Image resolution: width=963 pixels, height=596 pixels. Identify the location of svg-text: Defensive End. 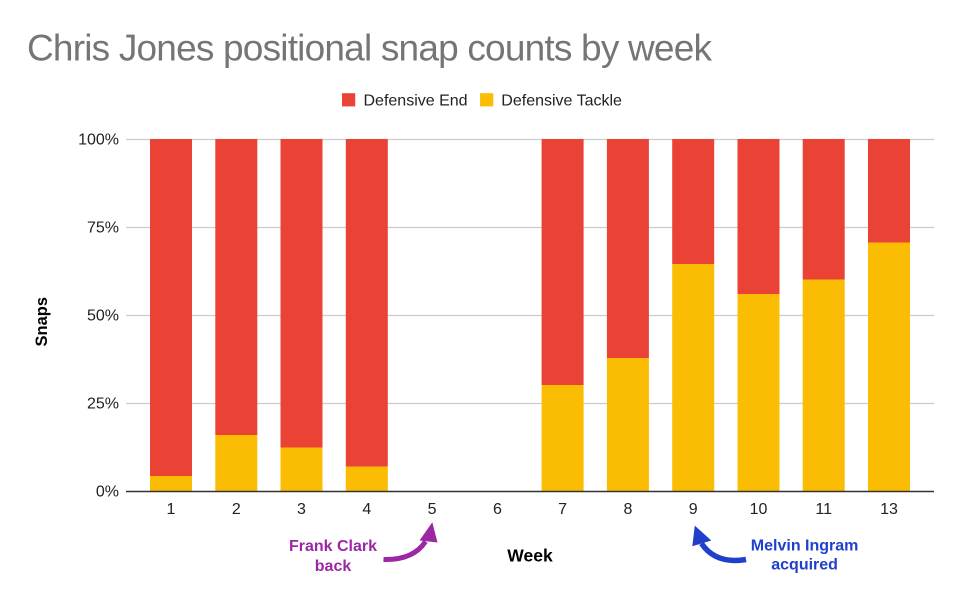
(416, 101).